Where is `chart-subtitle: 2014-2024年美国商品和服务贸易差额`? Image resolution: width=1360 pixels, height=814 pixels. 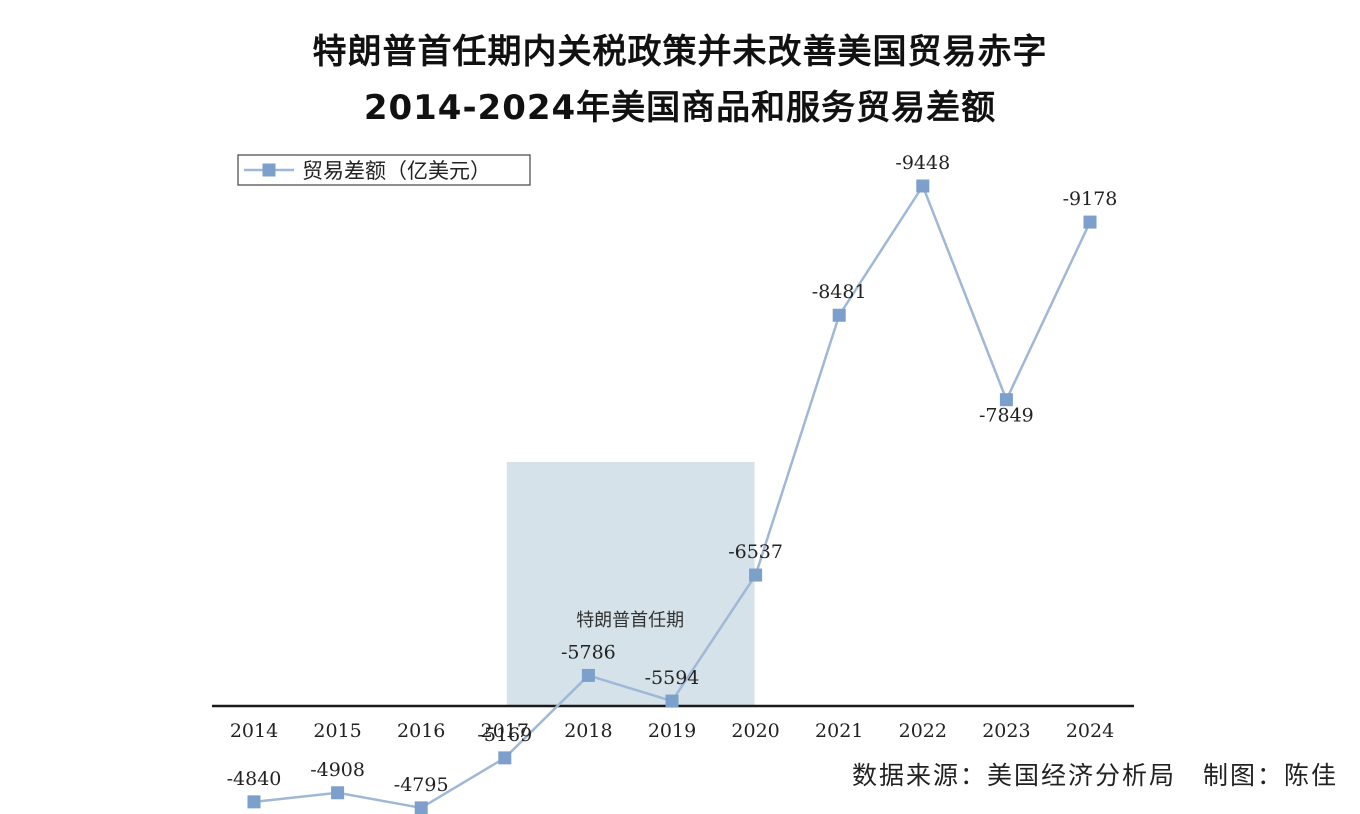
chart-subtitle: 2014-2024年美国商品和服务贸易差额 is located at coordinates (680, 108).